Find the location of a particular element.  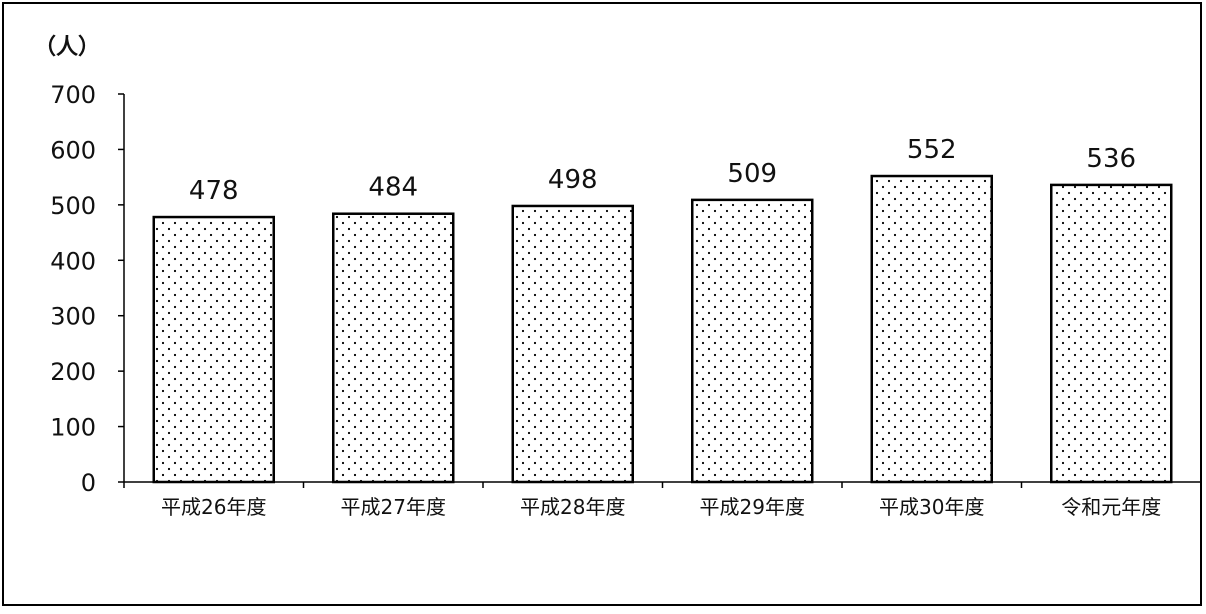

data-label: 484 is located at coordinates (393, 188).